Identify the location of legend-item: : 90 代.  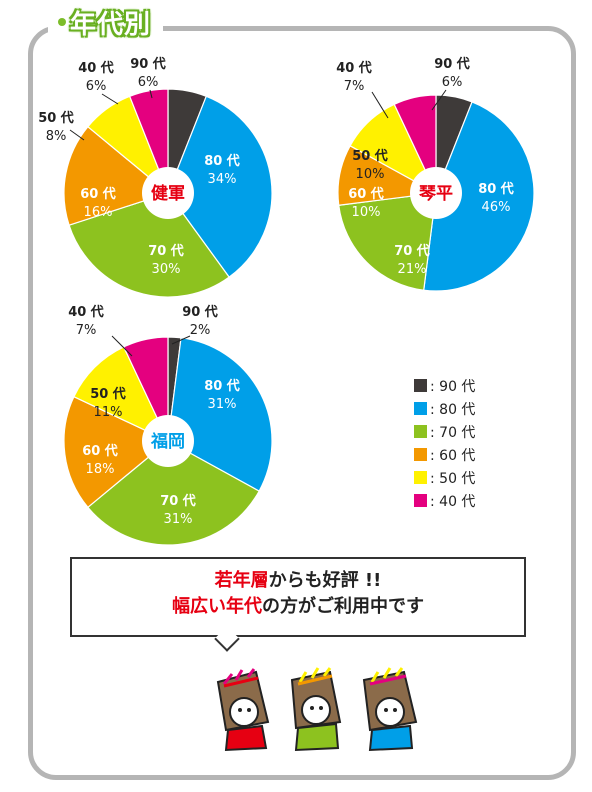
(444, 385).